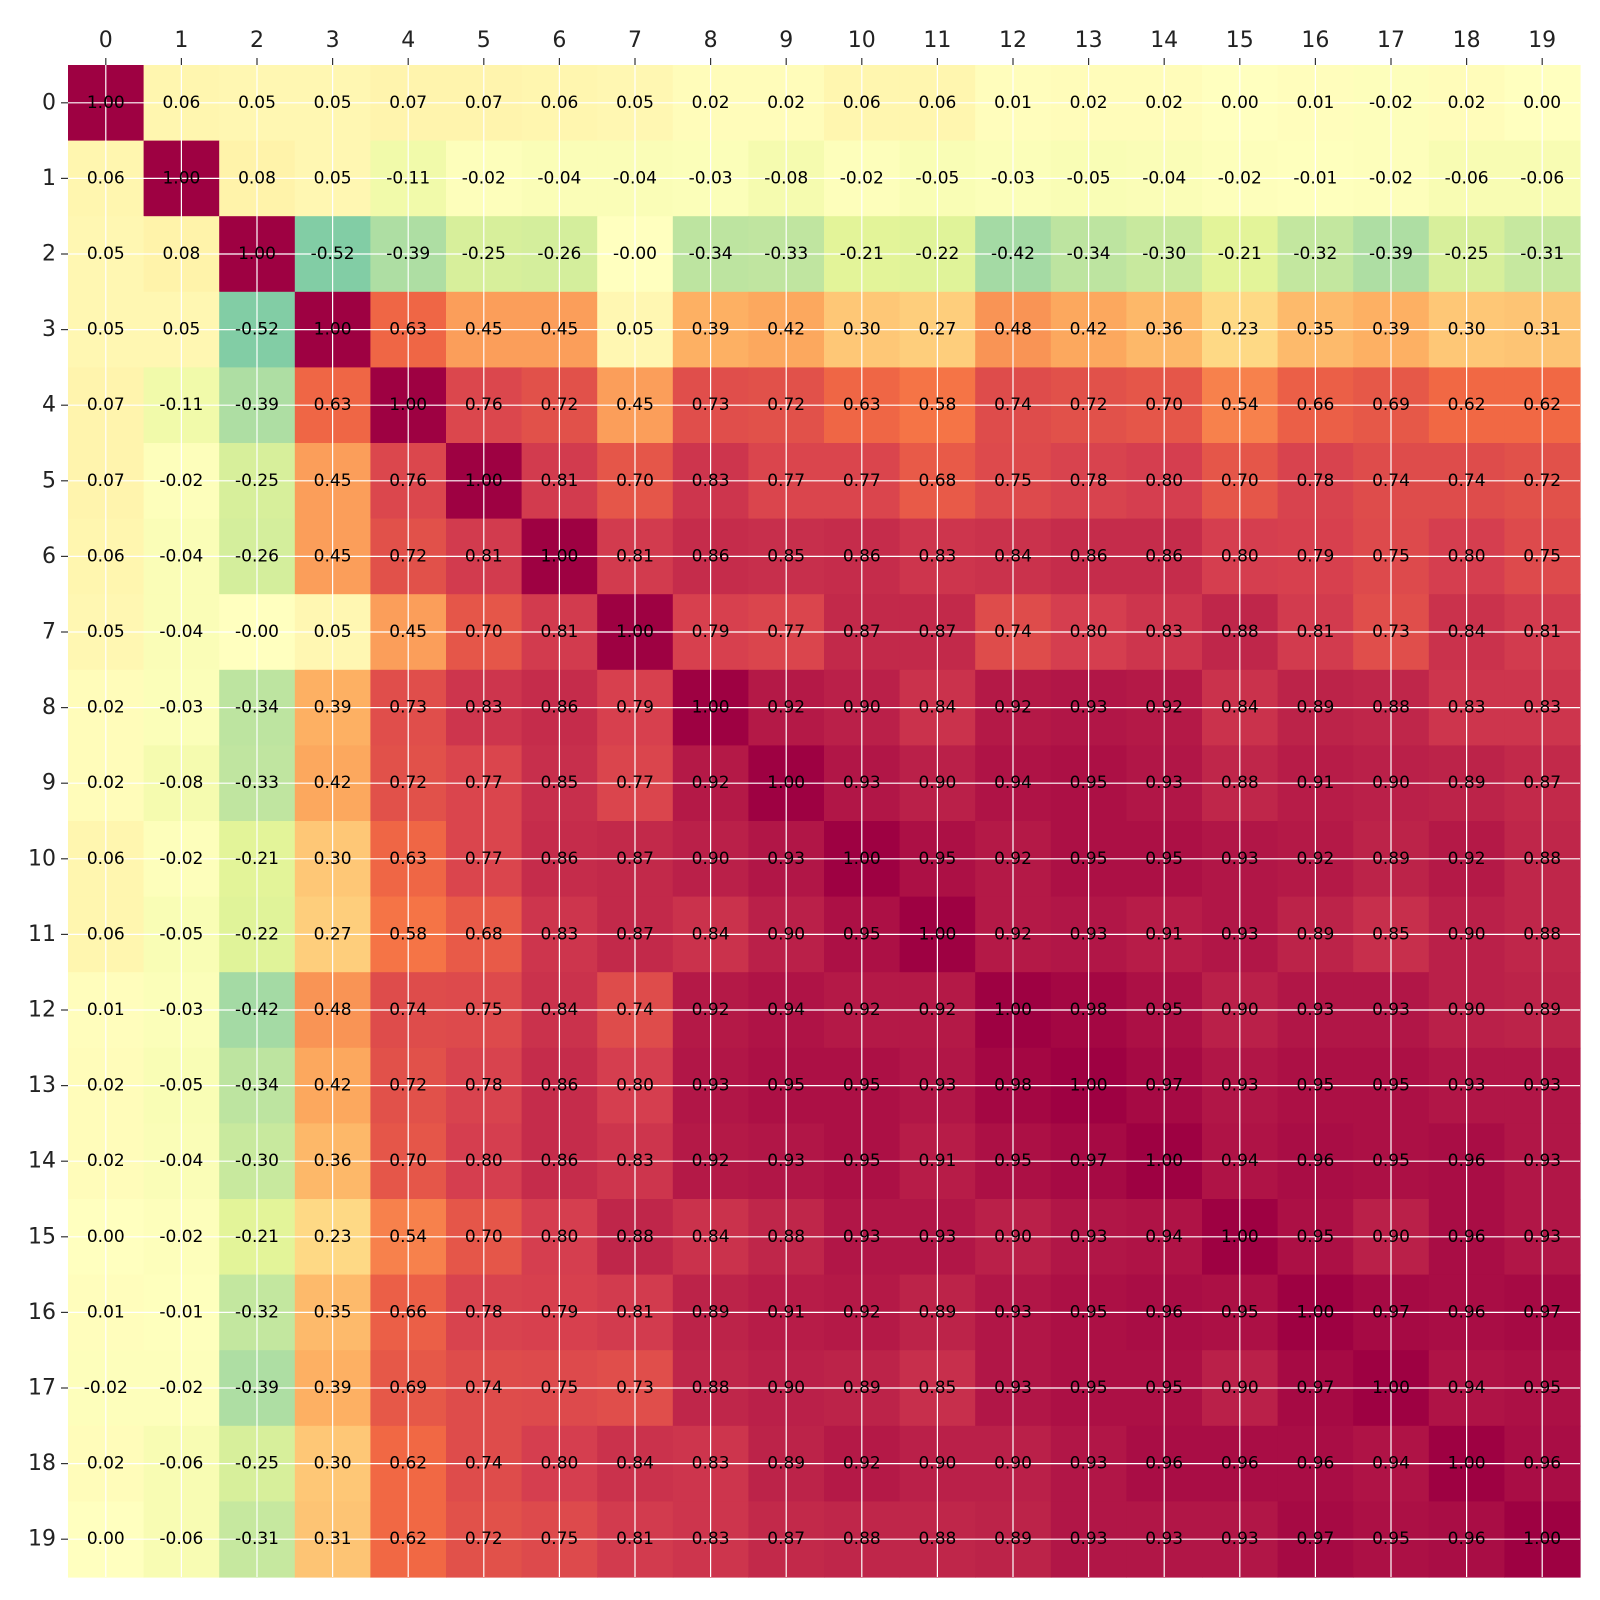 The width and height of the screenshot is (1600, 1600). I want to click on x-tick-label: 0, so click(106, 40).